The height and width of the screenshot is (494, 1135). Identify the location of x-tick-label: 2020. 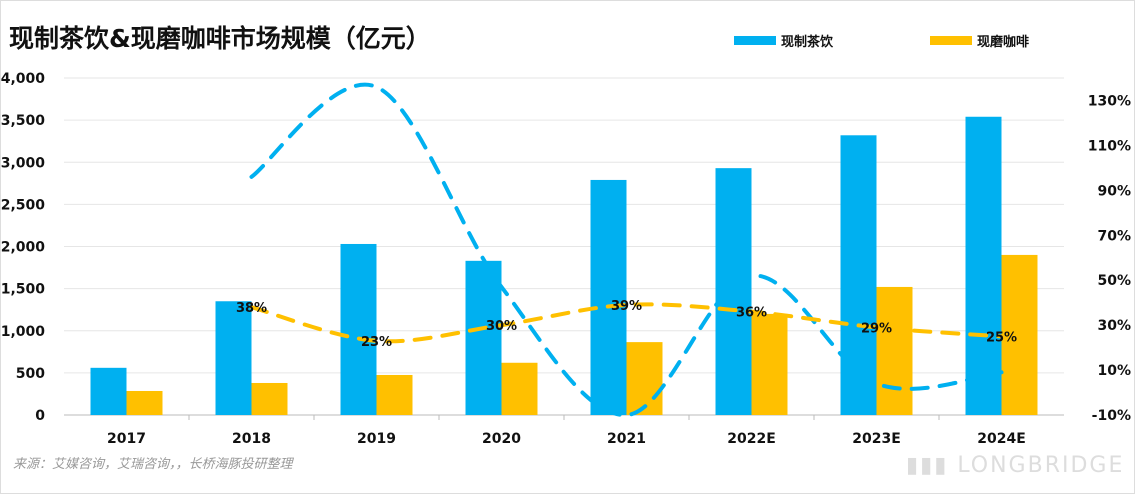
(501, 439).